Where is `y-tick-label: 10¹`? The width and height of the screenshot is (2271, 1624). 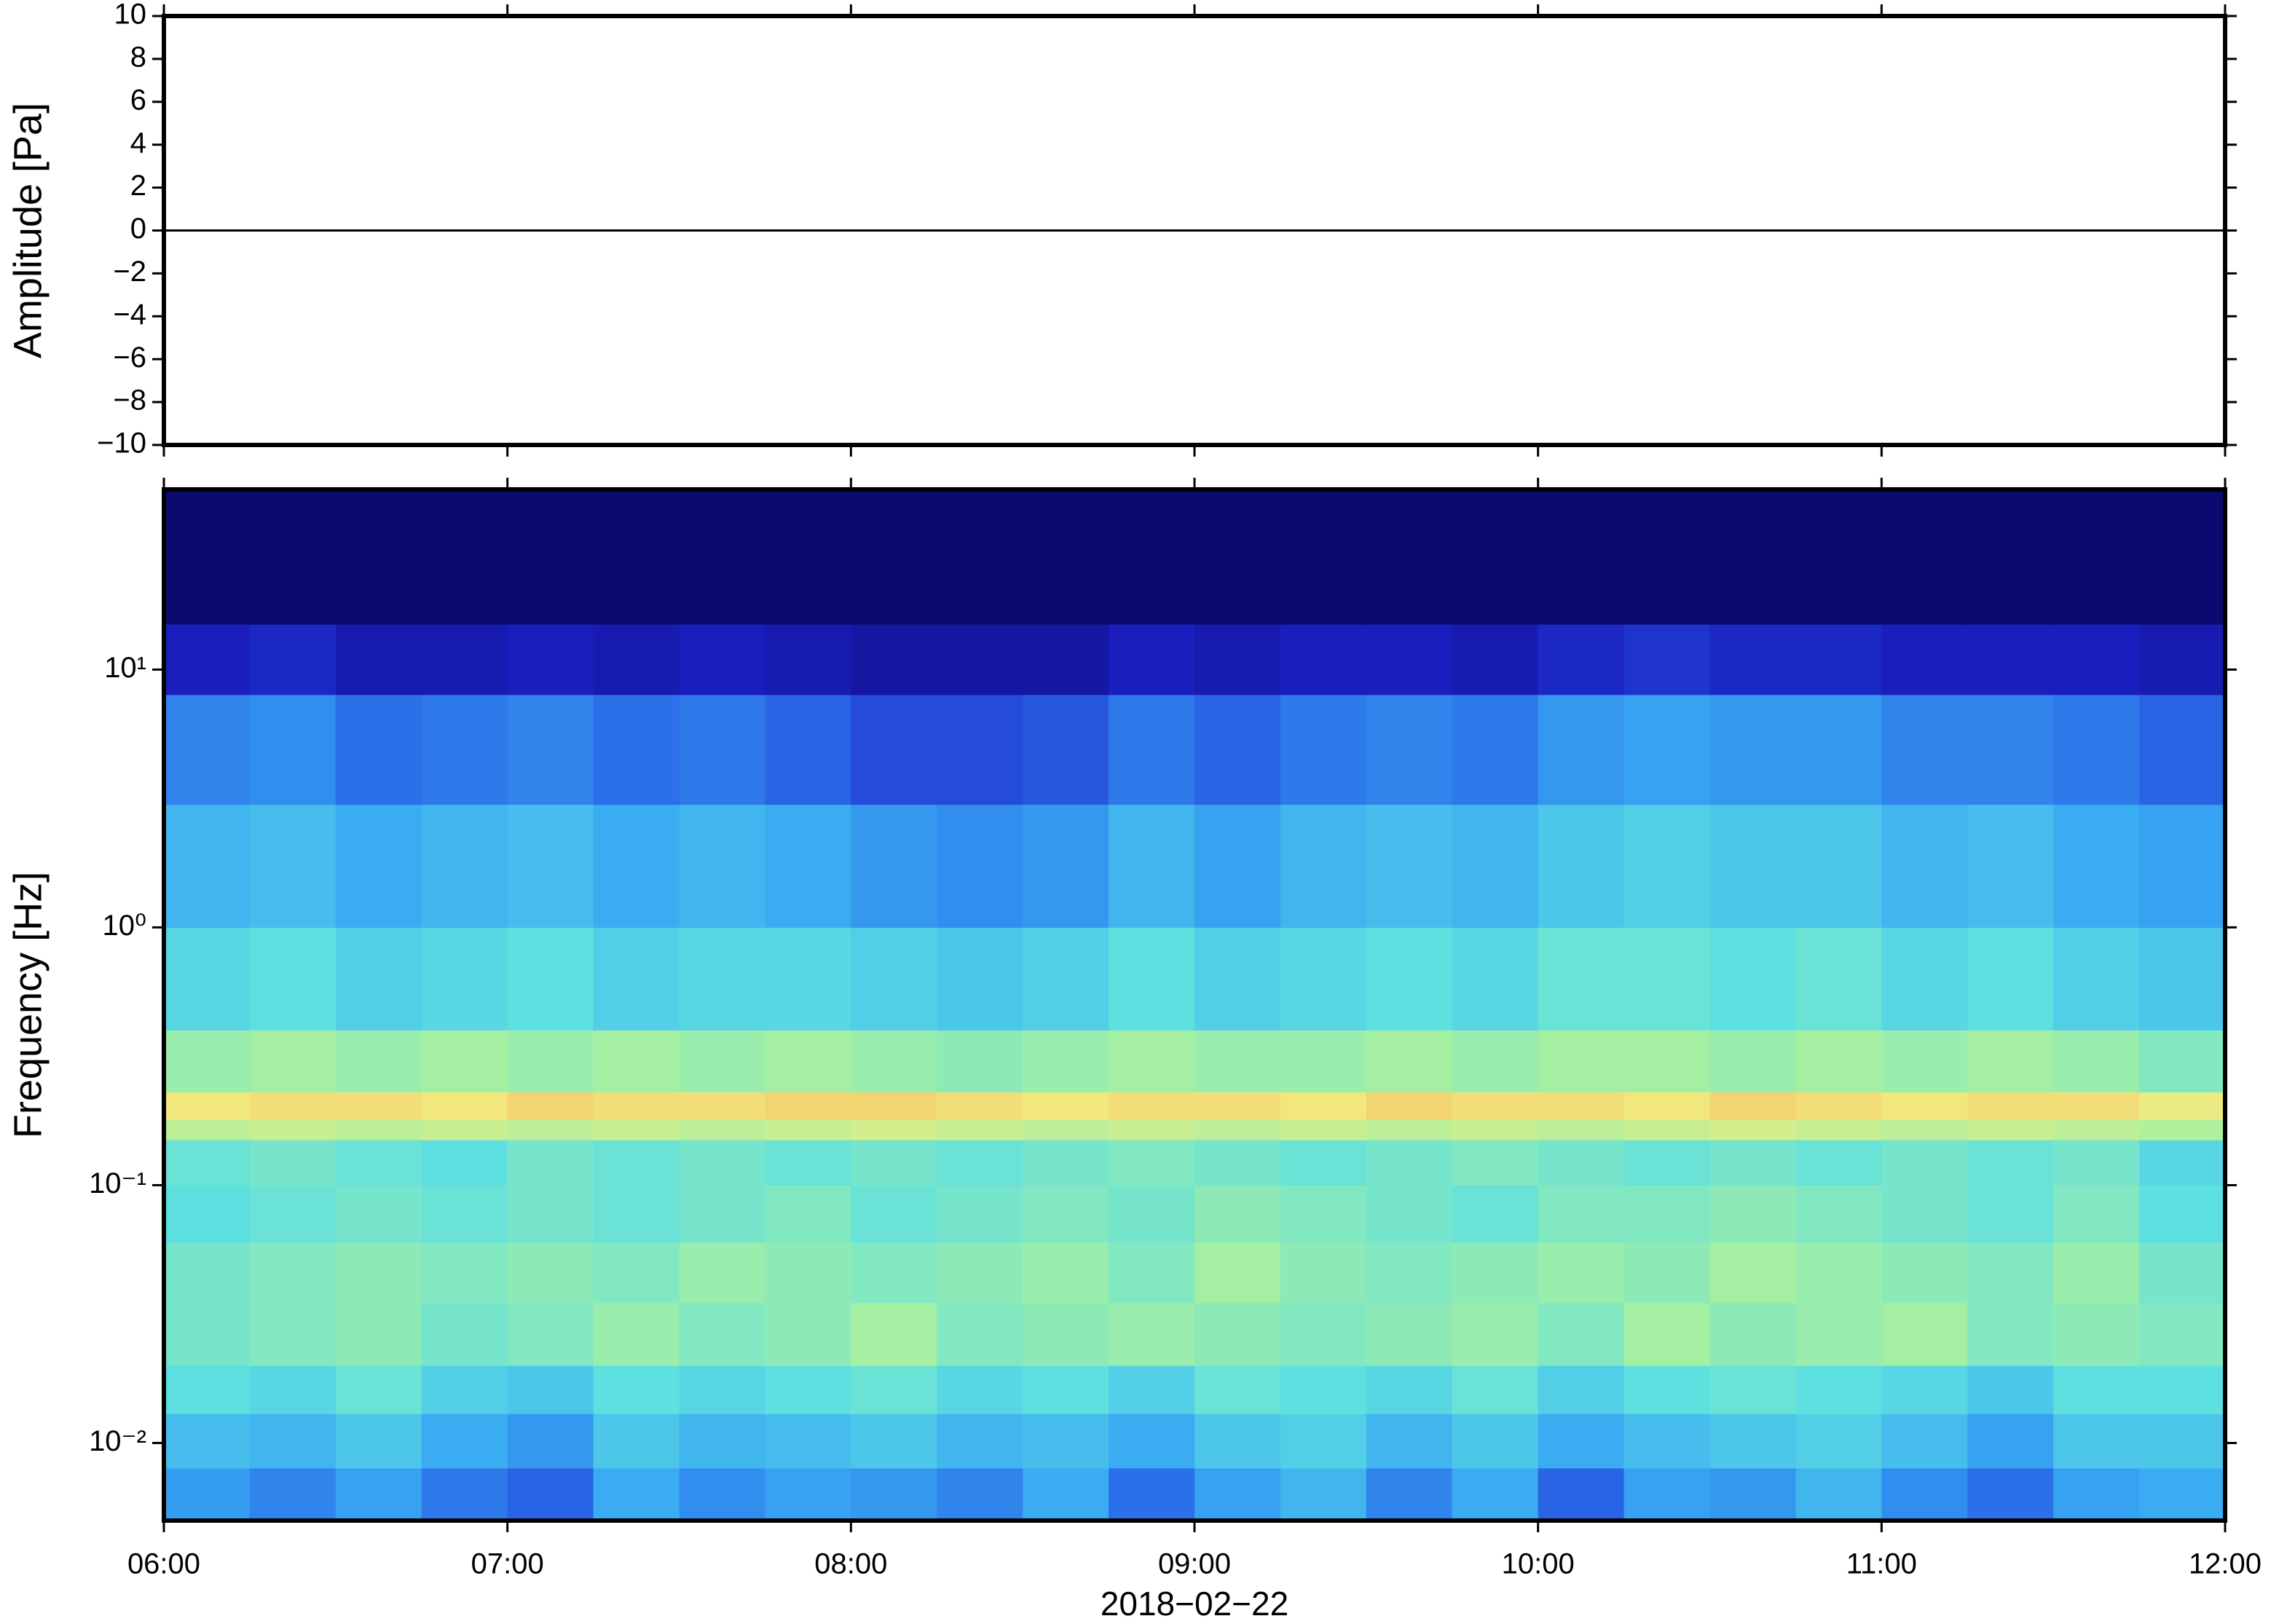 y-tick-label: 10¹ is located at coordinates (125, 668).